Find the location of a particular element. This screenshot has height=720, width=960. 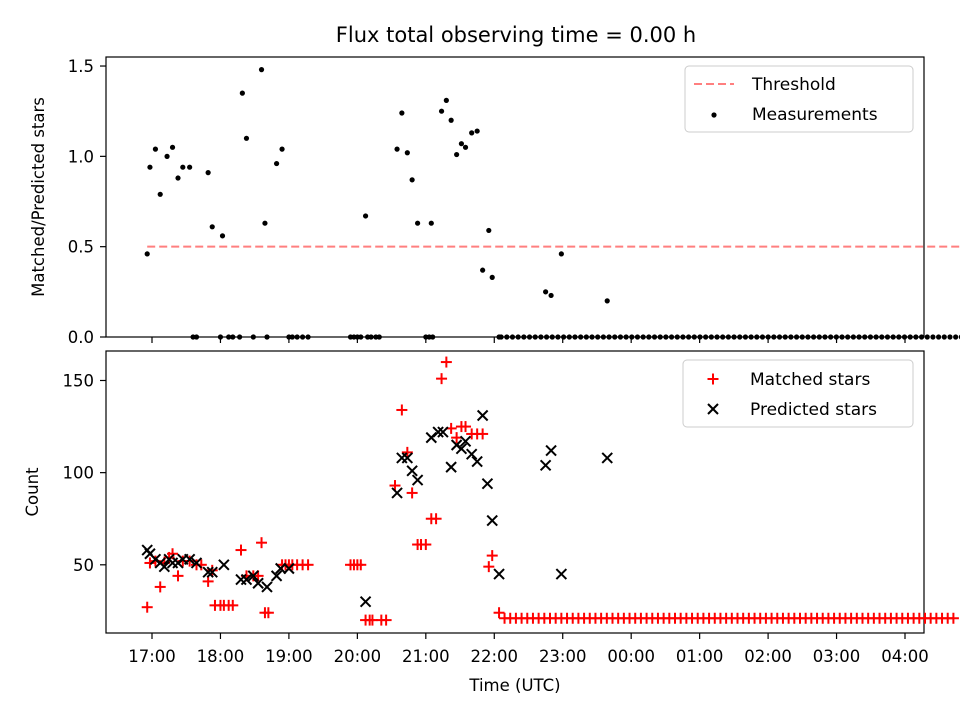

top-ytick-label: 0.5 is located at coordinates (81, 247).